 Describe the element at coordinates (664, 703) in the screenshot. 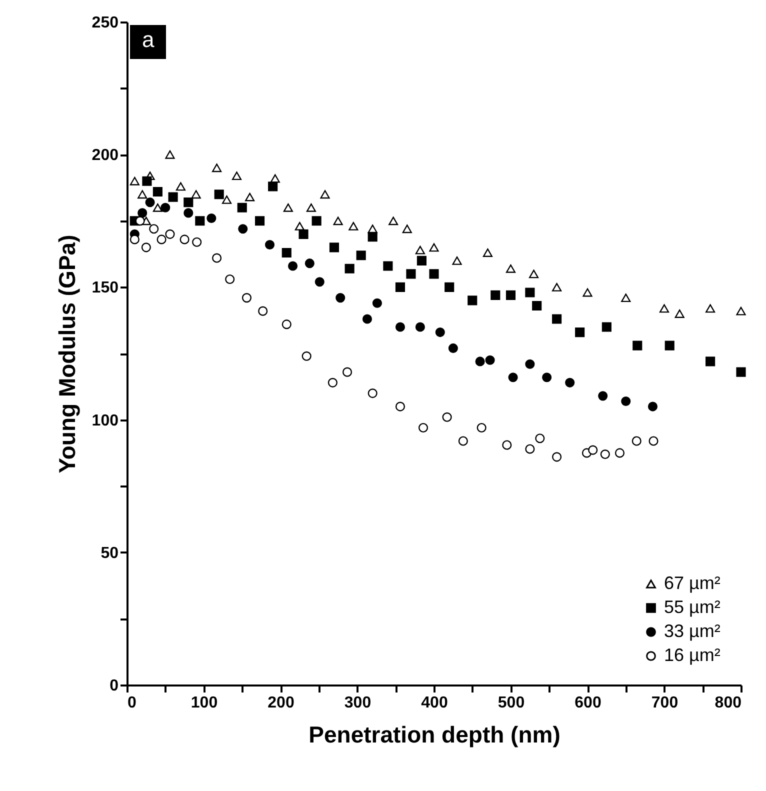

I see `x-tick-label: 700` at that location.